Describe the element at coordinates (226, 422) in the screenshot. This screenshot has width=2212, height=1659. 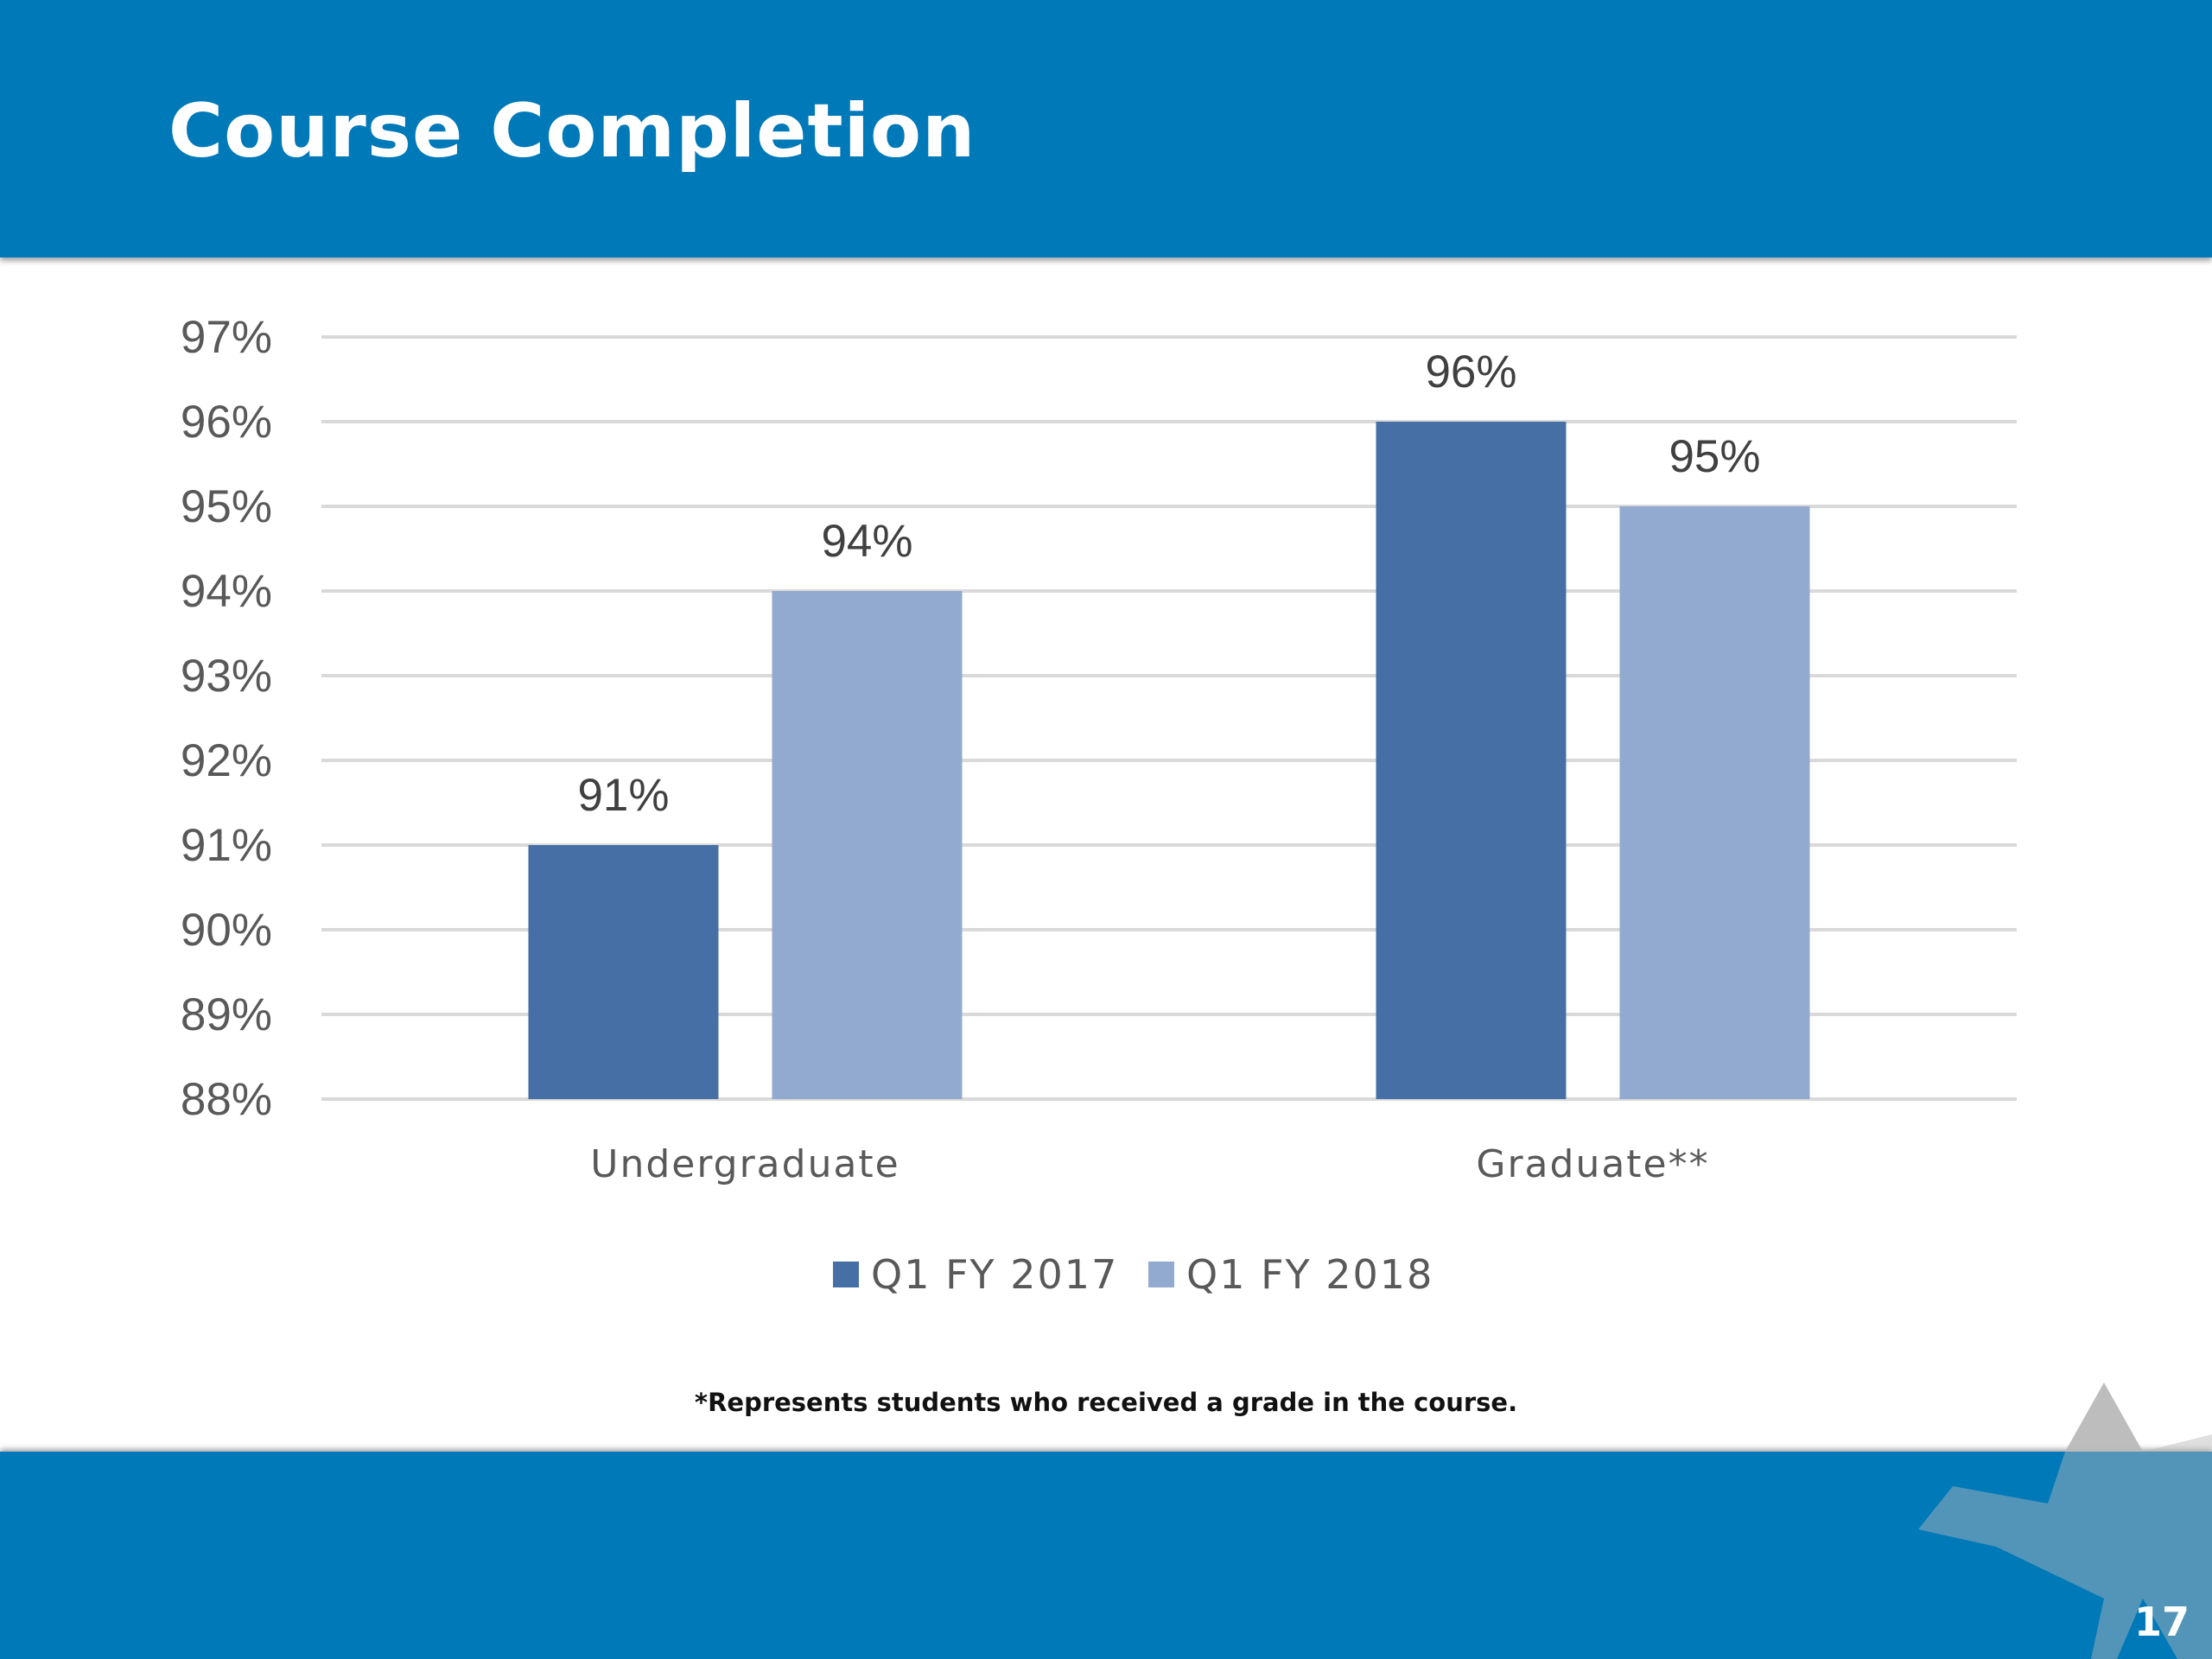
I see `y-tick-label: 96%` at that location.